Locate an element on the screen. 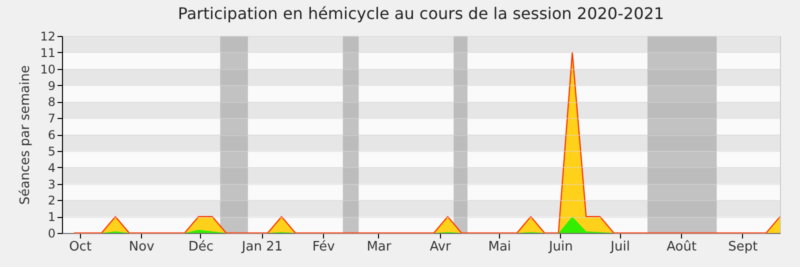 The height and width of the screenshot is (267, 800). y-tick-label: 4 is located at coordinates (52, 167).